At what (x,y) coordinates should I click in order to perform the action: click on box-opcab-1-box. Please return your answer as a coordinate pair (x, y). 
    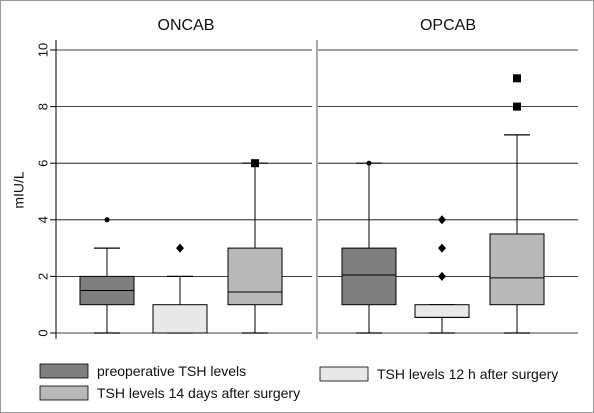
    Looking at the image, I should click on (369, 276).